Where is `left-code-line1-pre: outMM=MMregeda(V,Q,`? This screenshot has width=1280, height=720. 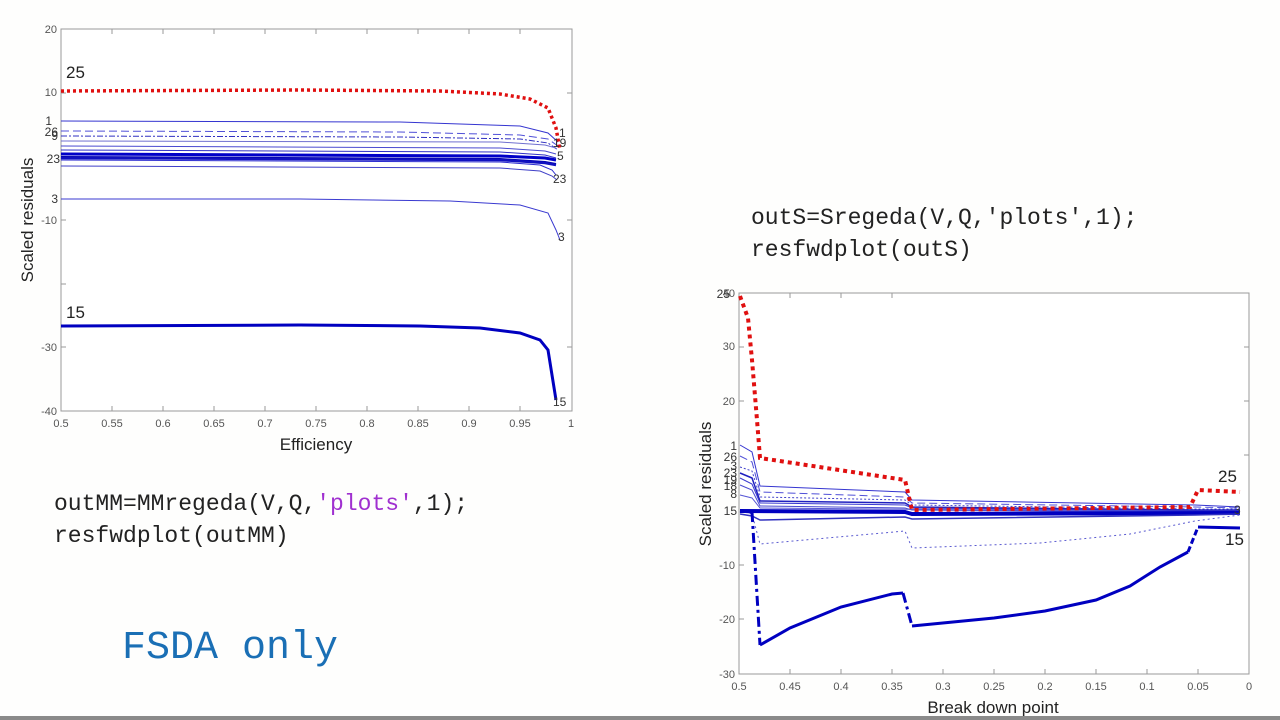
left-code-line1-pre: outMM=MMregeda(V,Q, is located at coordinates (185, 504).